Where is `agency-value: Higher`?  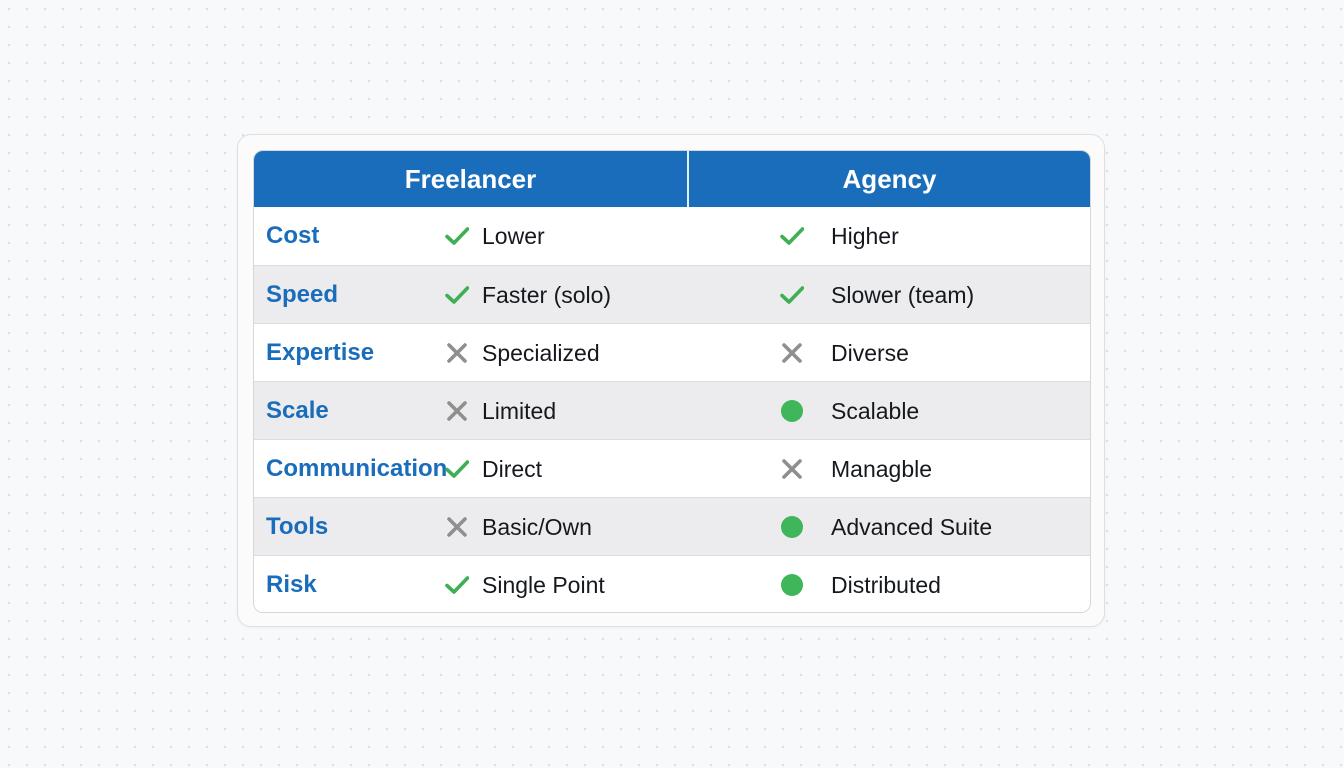
agency-value: Higher is located at coordinates (865, 236).